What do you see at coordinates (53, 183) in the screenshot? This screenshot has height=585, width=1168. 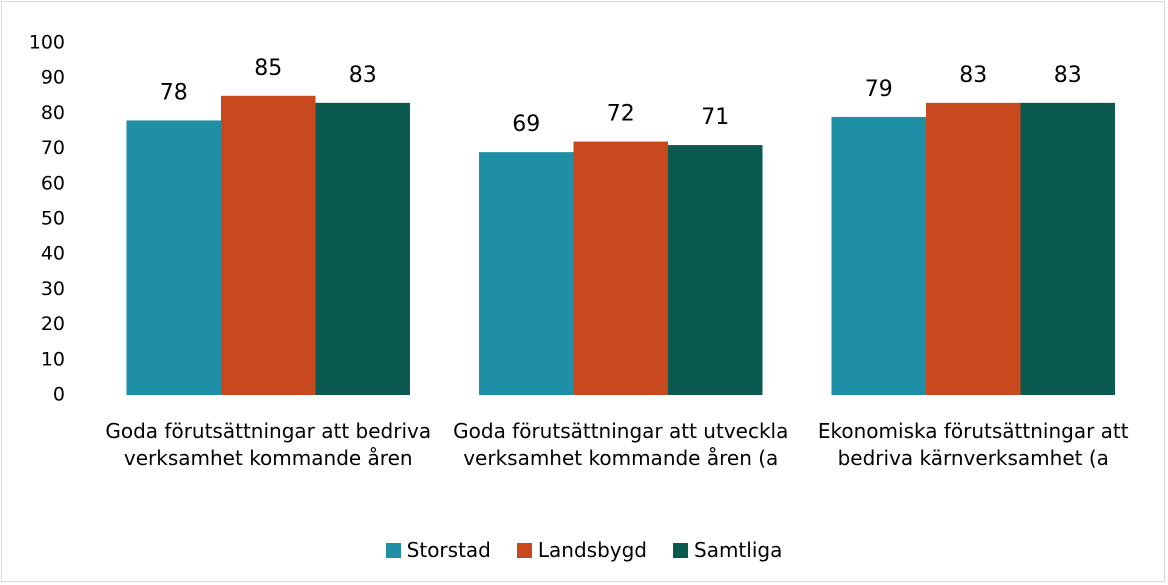 I see `y-tick-label: 60` at bounding box center [53, 183].